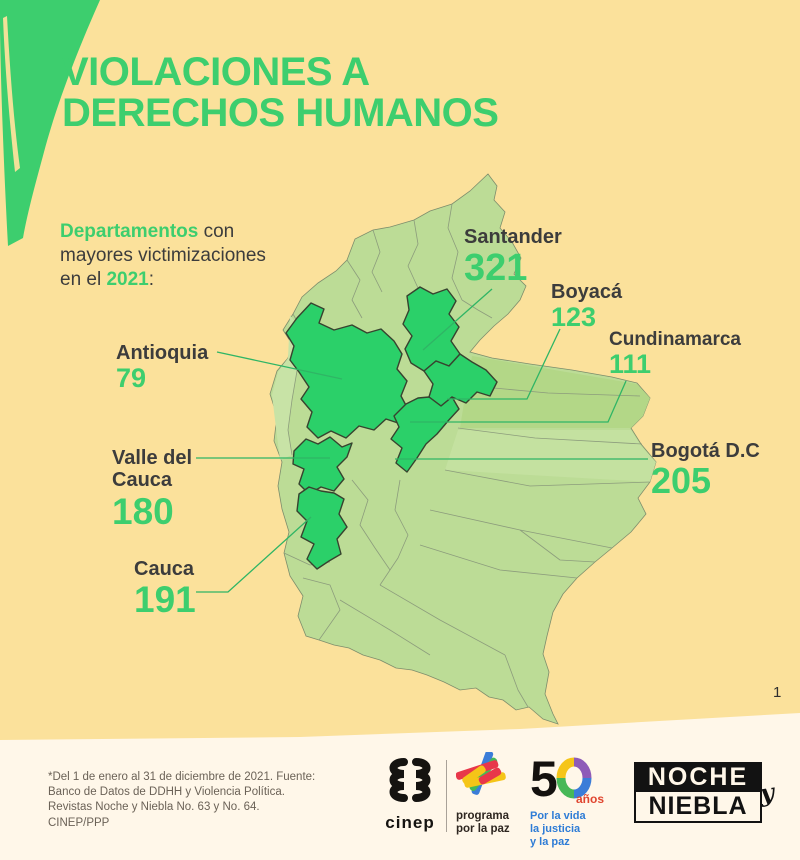 The width and height of the screenshot is (800, 860). What do you see at coordinates (777, 692) in the screenshot?
I see `page-number: 1` at bounding box center [777, 692].